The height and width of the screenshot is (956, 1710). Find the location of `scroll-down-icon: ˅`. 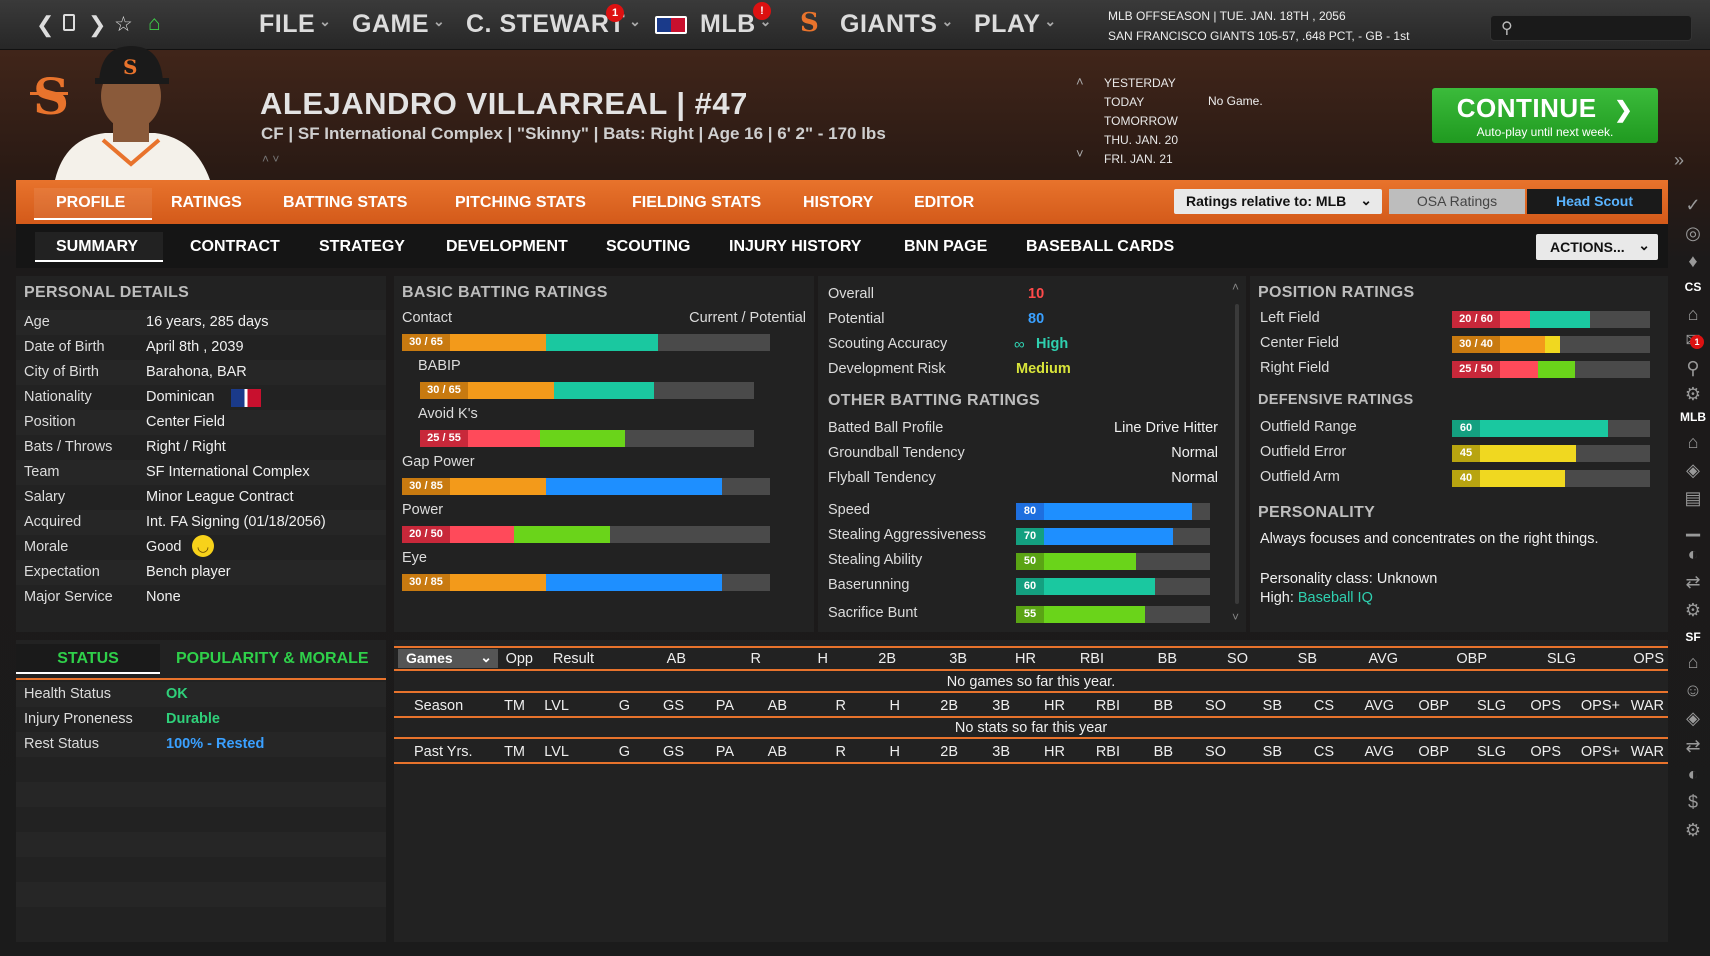

scroll-down-icon: ˅ is located at coordinates (1236, 617).